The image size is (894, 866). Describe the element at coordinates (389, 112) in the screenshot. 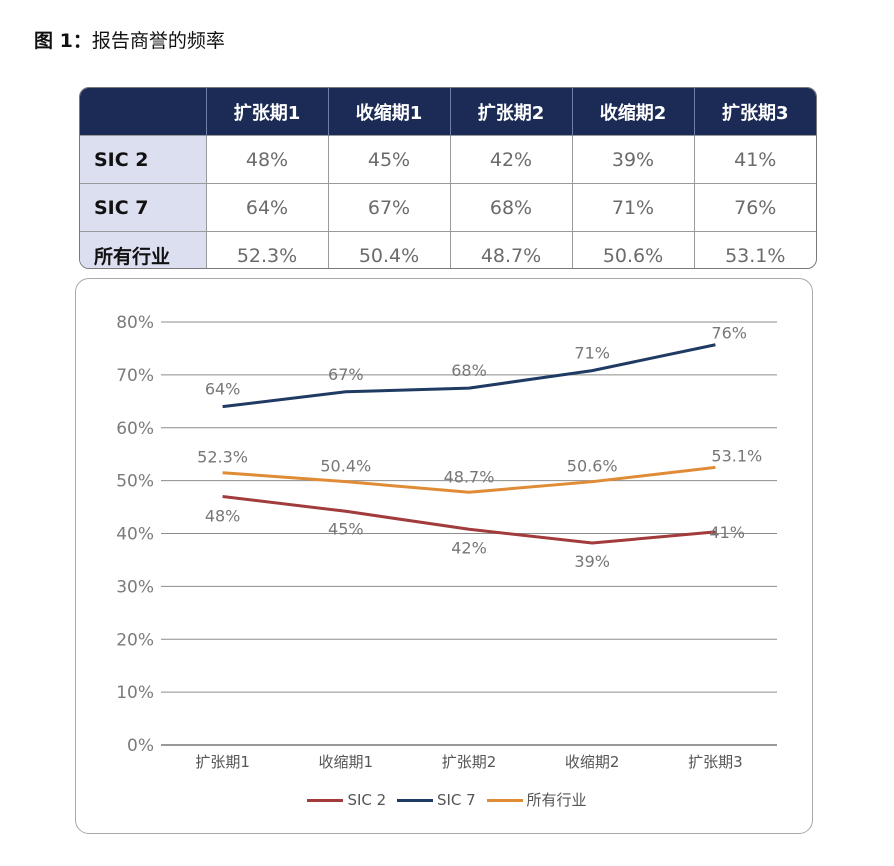

I see `column-header: 收缩期1` at that location.